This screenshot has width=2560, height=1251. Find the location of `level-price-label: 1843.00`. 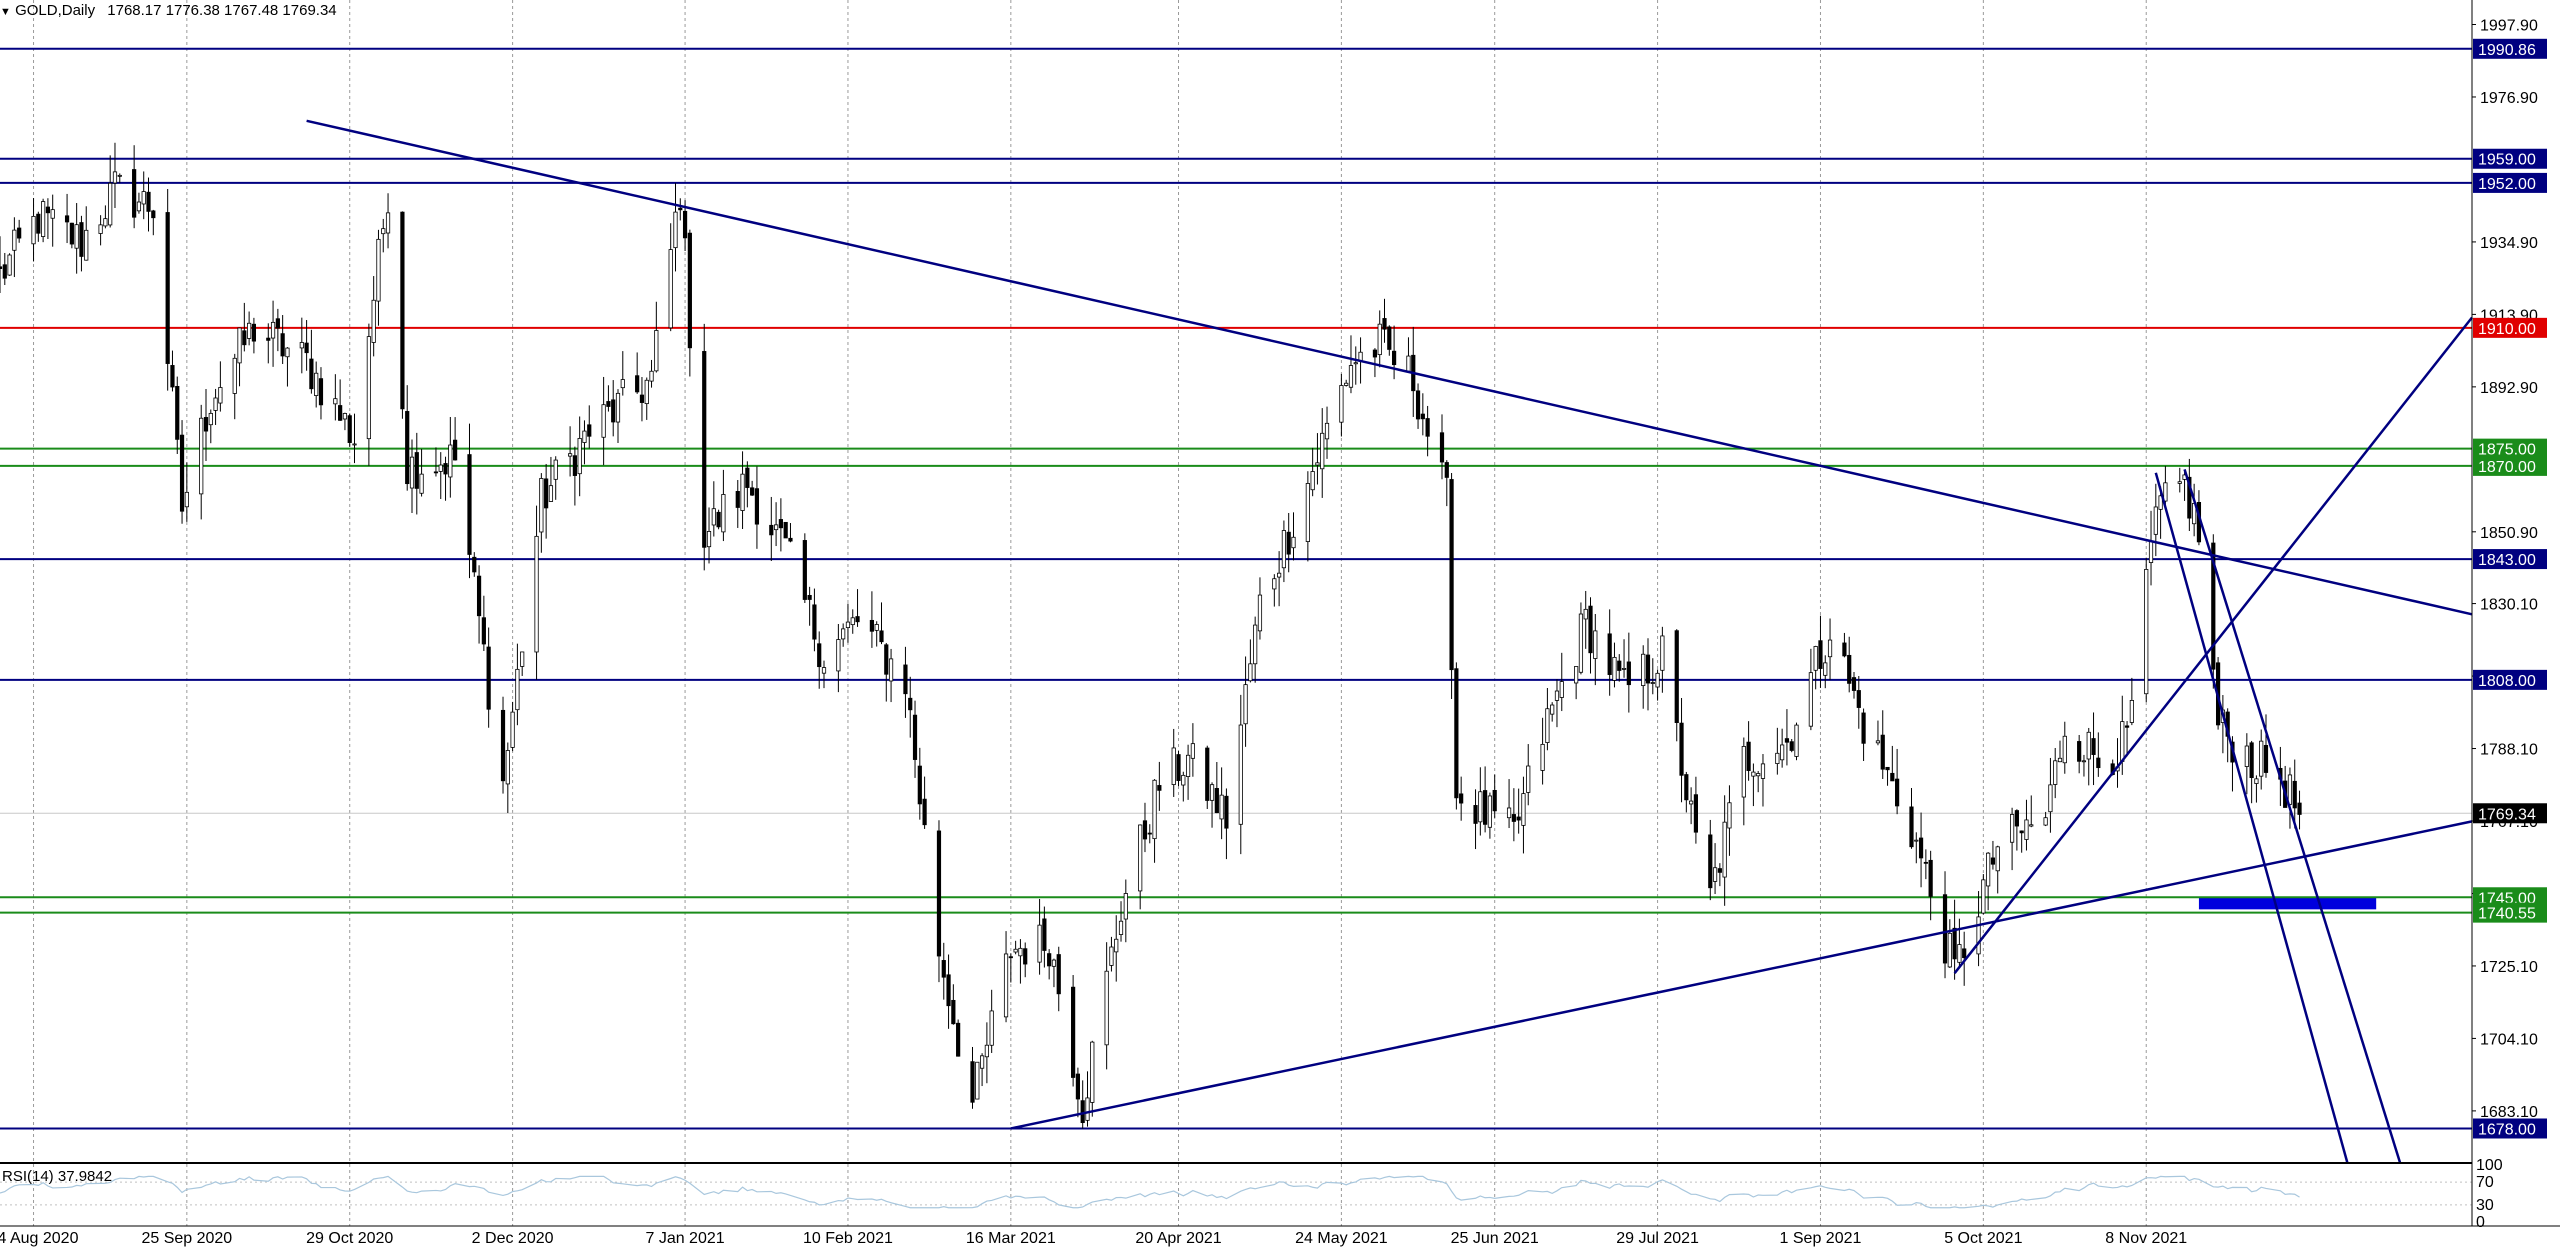

level-price-label: 1843.00 is located at coordinates (2507, 560).